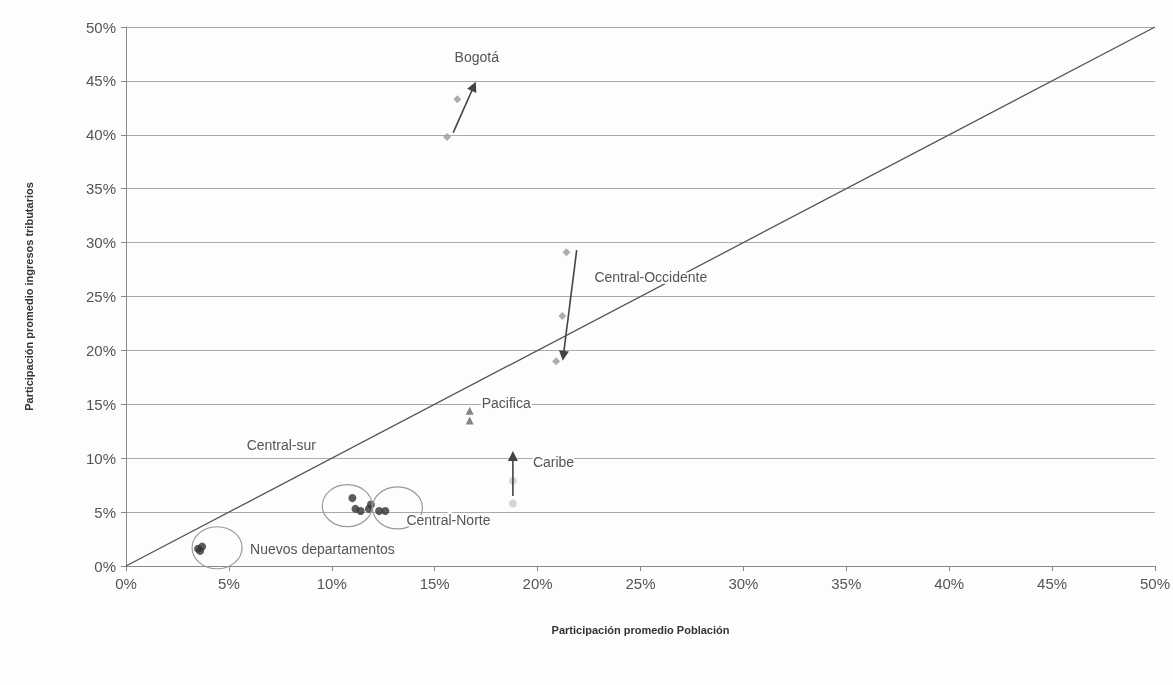 The width and height of the screenshot is (1173, 685). Describe the element at coordinates (105, 512) in the screenshot. I see `y-tick-label: 5%` at that location.